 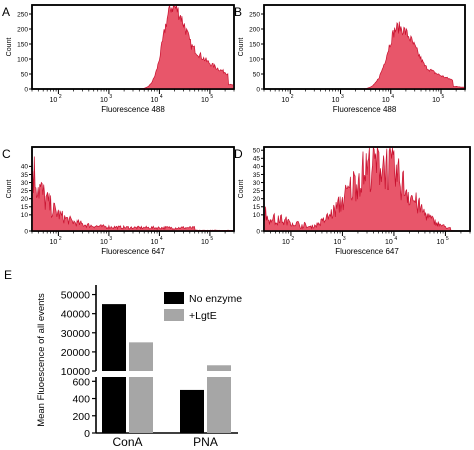 I want to click on y-tick-label: 40000, so click(x=75, y=315).